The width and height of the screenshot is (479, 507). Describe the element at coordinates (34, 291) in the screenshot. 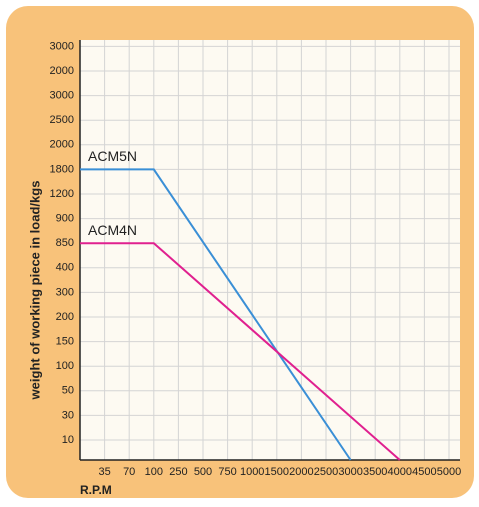

I see `y-axis-label: weight of working piece in load/kgs` at that location.